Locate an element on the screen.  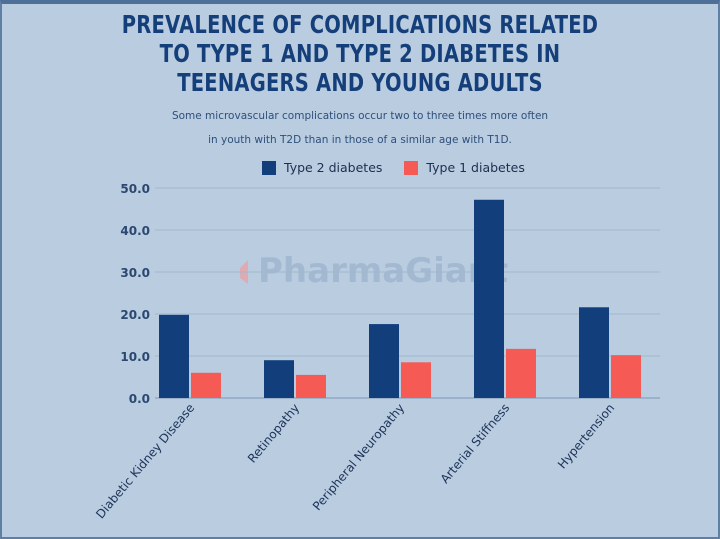
legend-item-type2: Type 2 diabetes is located at coordinates (322, 167).